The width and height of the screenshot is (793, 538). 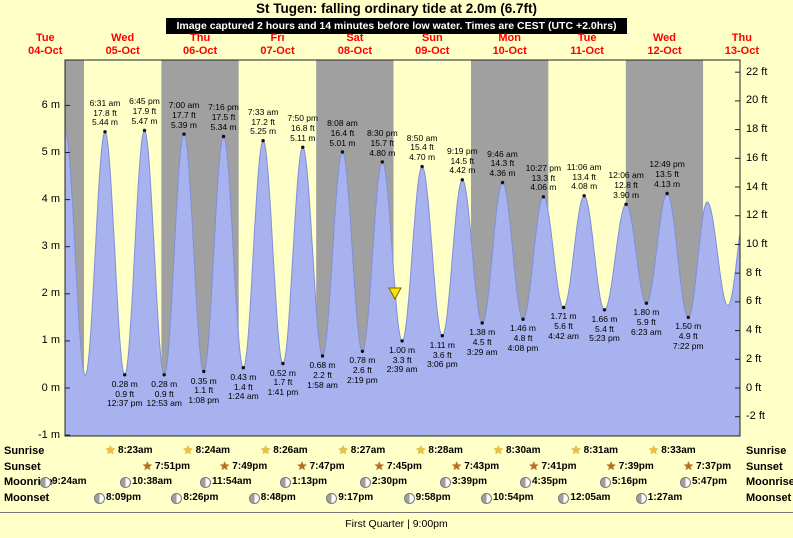 What do you see at coordinates (769, 482) in the screenshot?
I see `astro-row-label-right-moonrise: Moonrise` at bounding box center [769, 482].